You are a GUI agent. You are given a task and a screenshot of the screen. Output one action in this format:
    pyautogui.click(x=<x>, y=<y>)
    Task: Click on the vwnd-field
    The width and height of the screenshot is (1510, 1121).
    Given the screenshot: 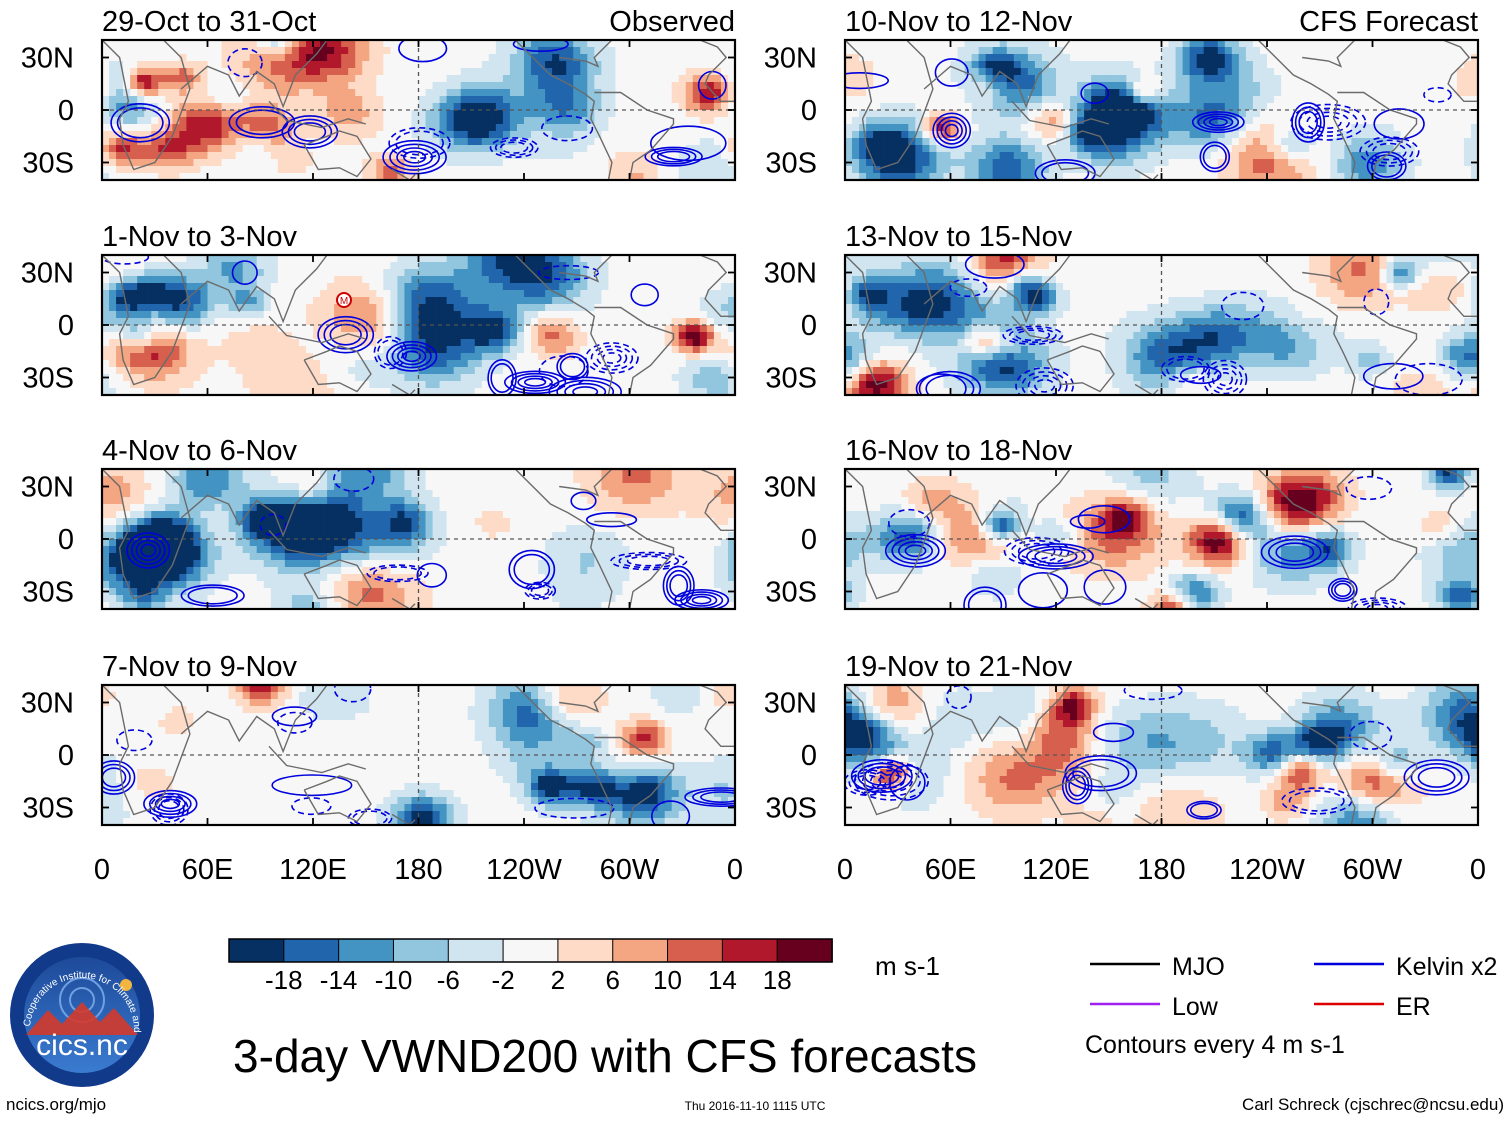 What is the action you would take?
    pyautogui.click(x=418, y=539)
    